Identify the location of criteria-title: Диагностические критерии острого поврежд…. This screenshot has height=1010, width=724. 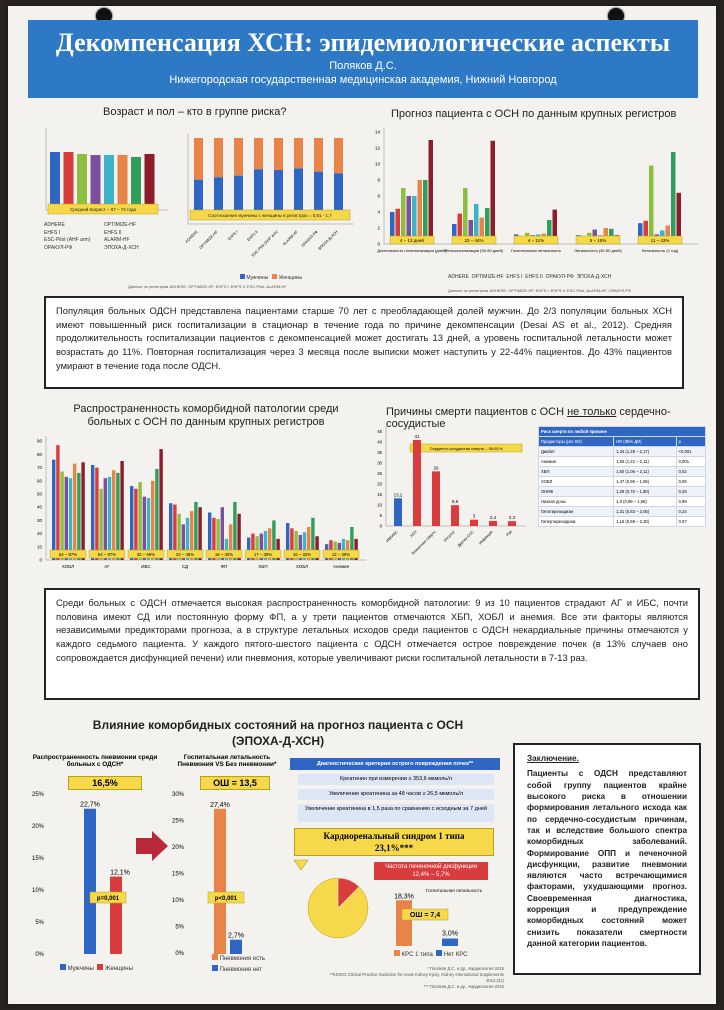
(395, 764).